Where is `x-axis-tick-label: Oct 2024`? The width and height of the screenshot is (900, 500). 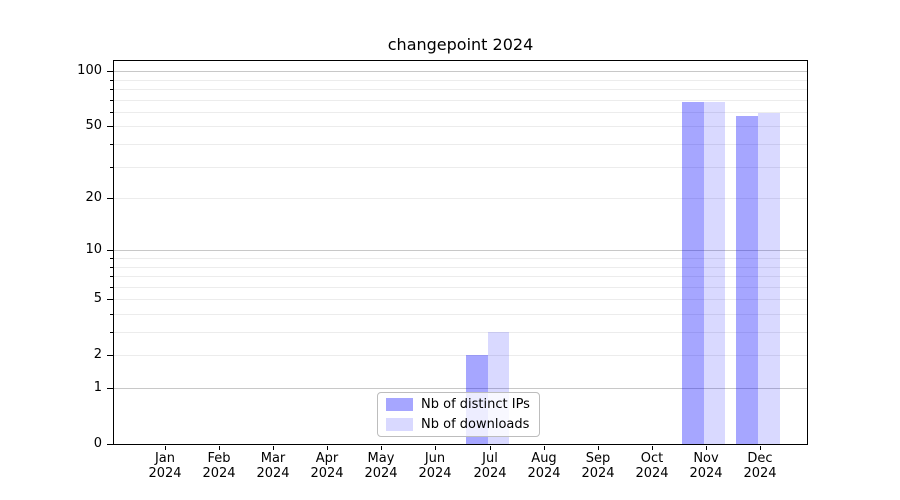
x-axis-tick-label: Oct 2024 is located at coordinates (652, 466).